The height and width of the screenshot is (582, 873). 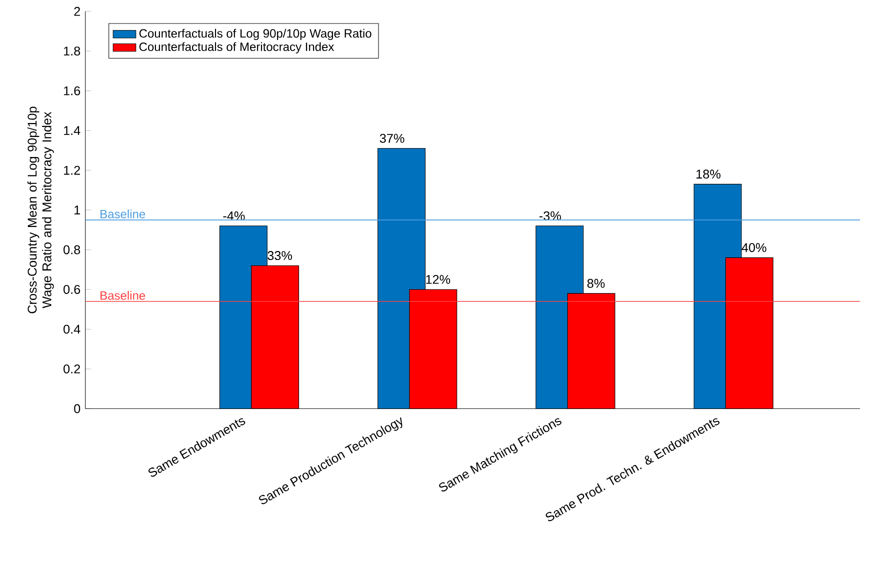 What do you see at coordinates (77, 11) in the screenshot?
I see `y-tick-label: 2` at bounding box center [77, 11].